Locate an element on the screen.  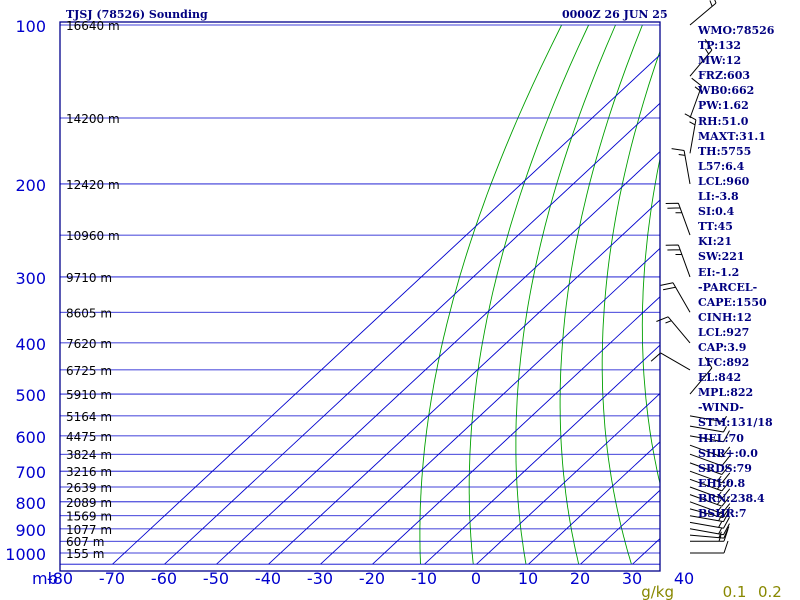
index-item: SHR+:0.0 is located at coordinates (728, 453).